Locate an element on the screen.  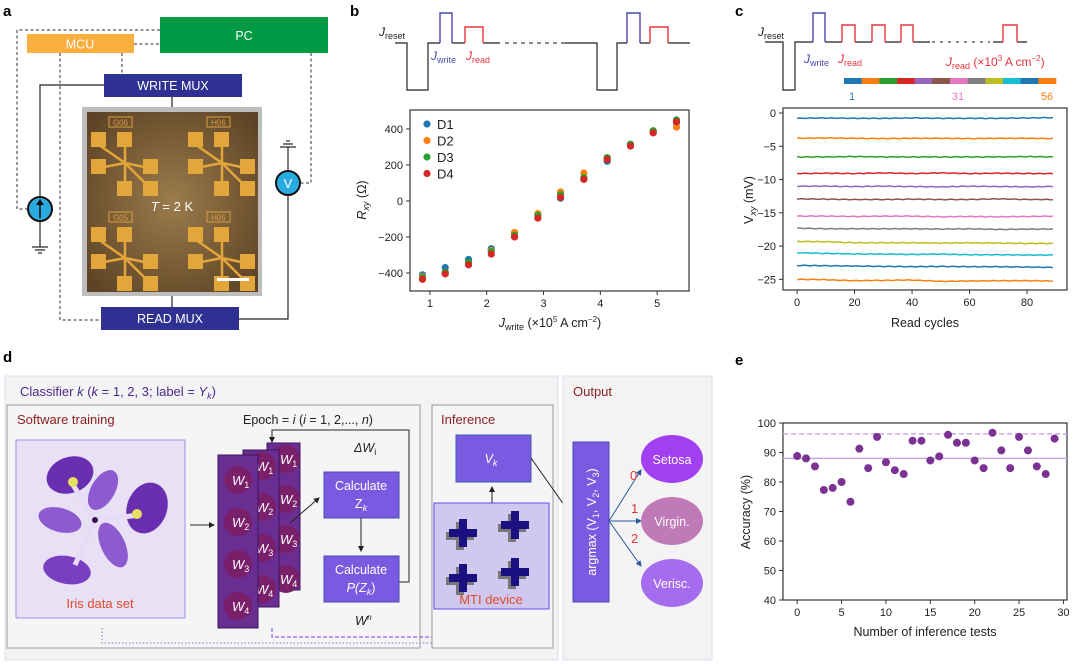
chip-label: G06 is located at coordinates (121, 123).